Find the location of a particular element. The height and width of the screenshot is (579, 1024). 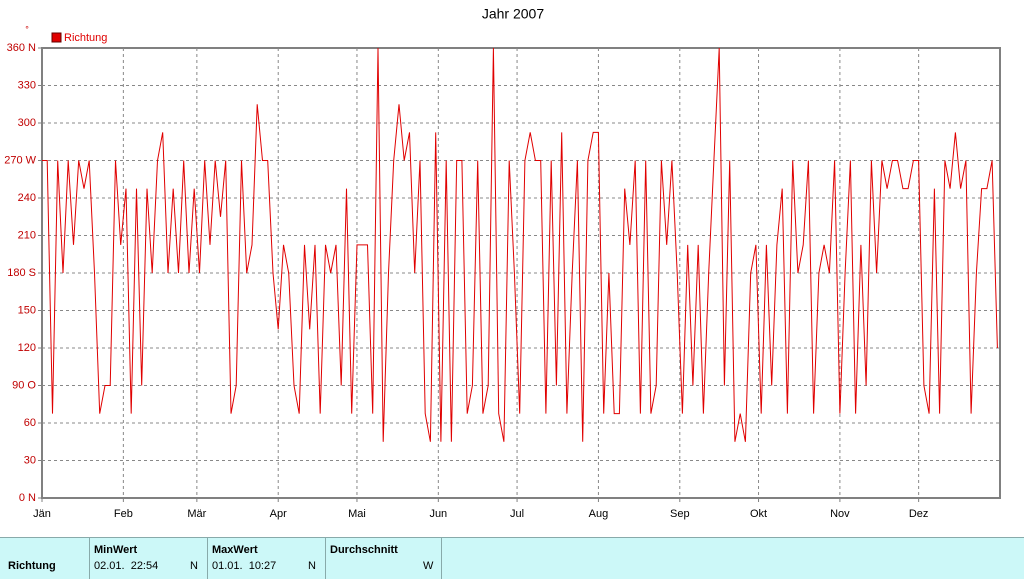

x-tick-label: Aug is located at coordinates (599, 514).